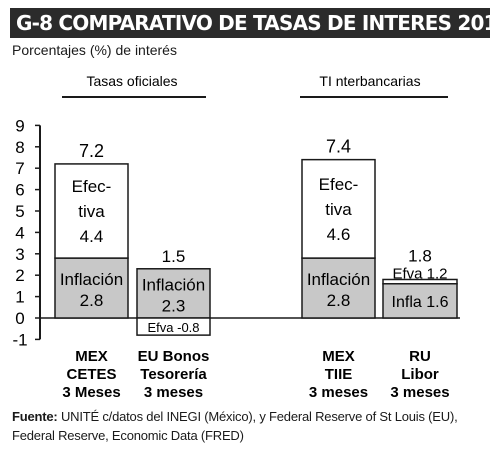 Image resolution: width=500 pixels, height=453 pixels. Describe the element at coordinates (173, 374) in the screenshot. I see `category-label: Tesorería` at that location.